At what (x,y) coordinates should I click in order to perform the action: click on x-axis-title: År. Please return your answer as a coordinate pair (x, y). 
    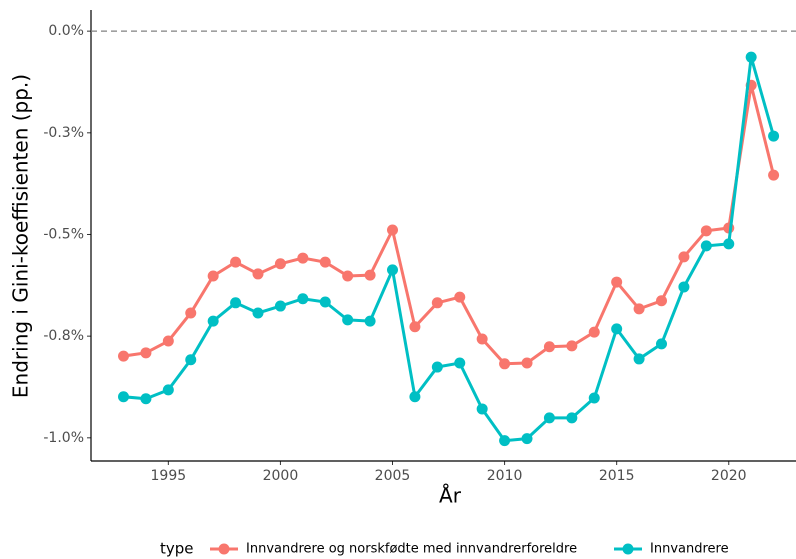
    Looking at the image, I should click on (450, 496).